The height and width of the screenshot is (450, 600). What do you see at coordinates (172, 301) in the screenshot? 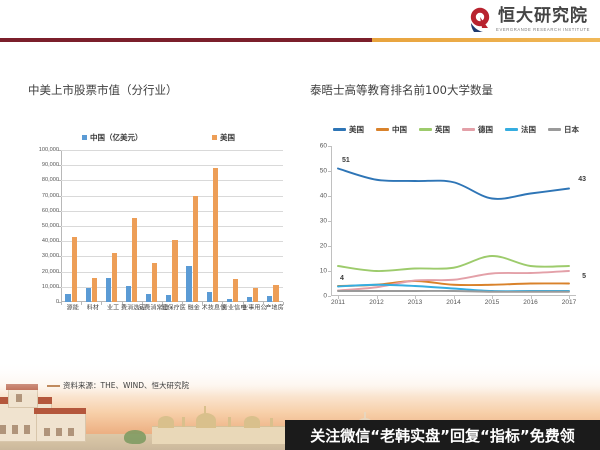
I see `bar-chart-x-axis` at bounding box center [172, 301].